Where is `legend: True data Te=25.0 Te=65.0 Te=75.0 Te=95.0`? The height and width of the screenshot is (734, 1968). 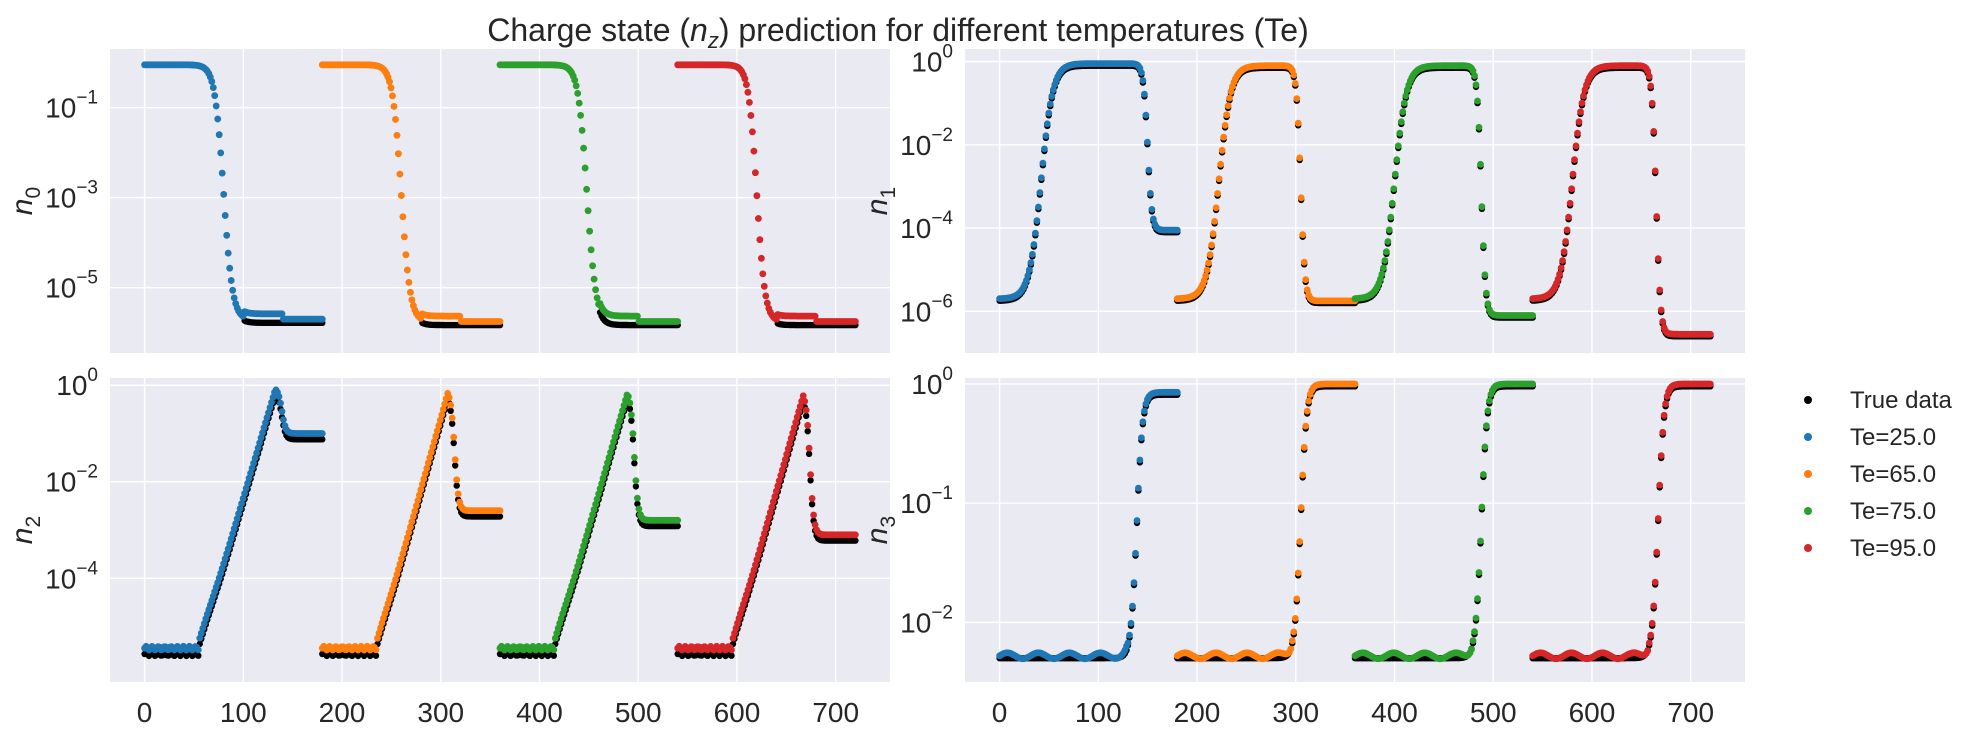
legend: True data Te=25.0 Te=65.0 Te=75.0 Te=95.0 is located at coordinates (1878, 474).